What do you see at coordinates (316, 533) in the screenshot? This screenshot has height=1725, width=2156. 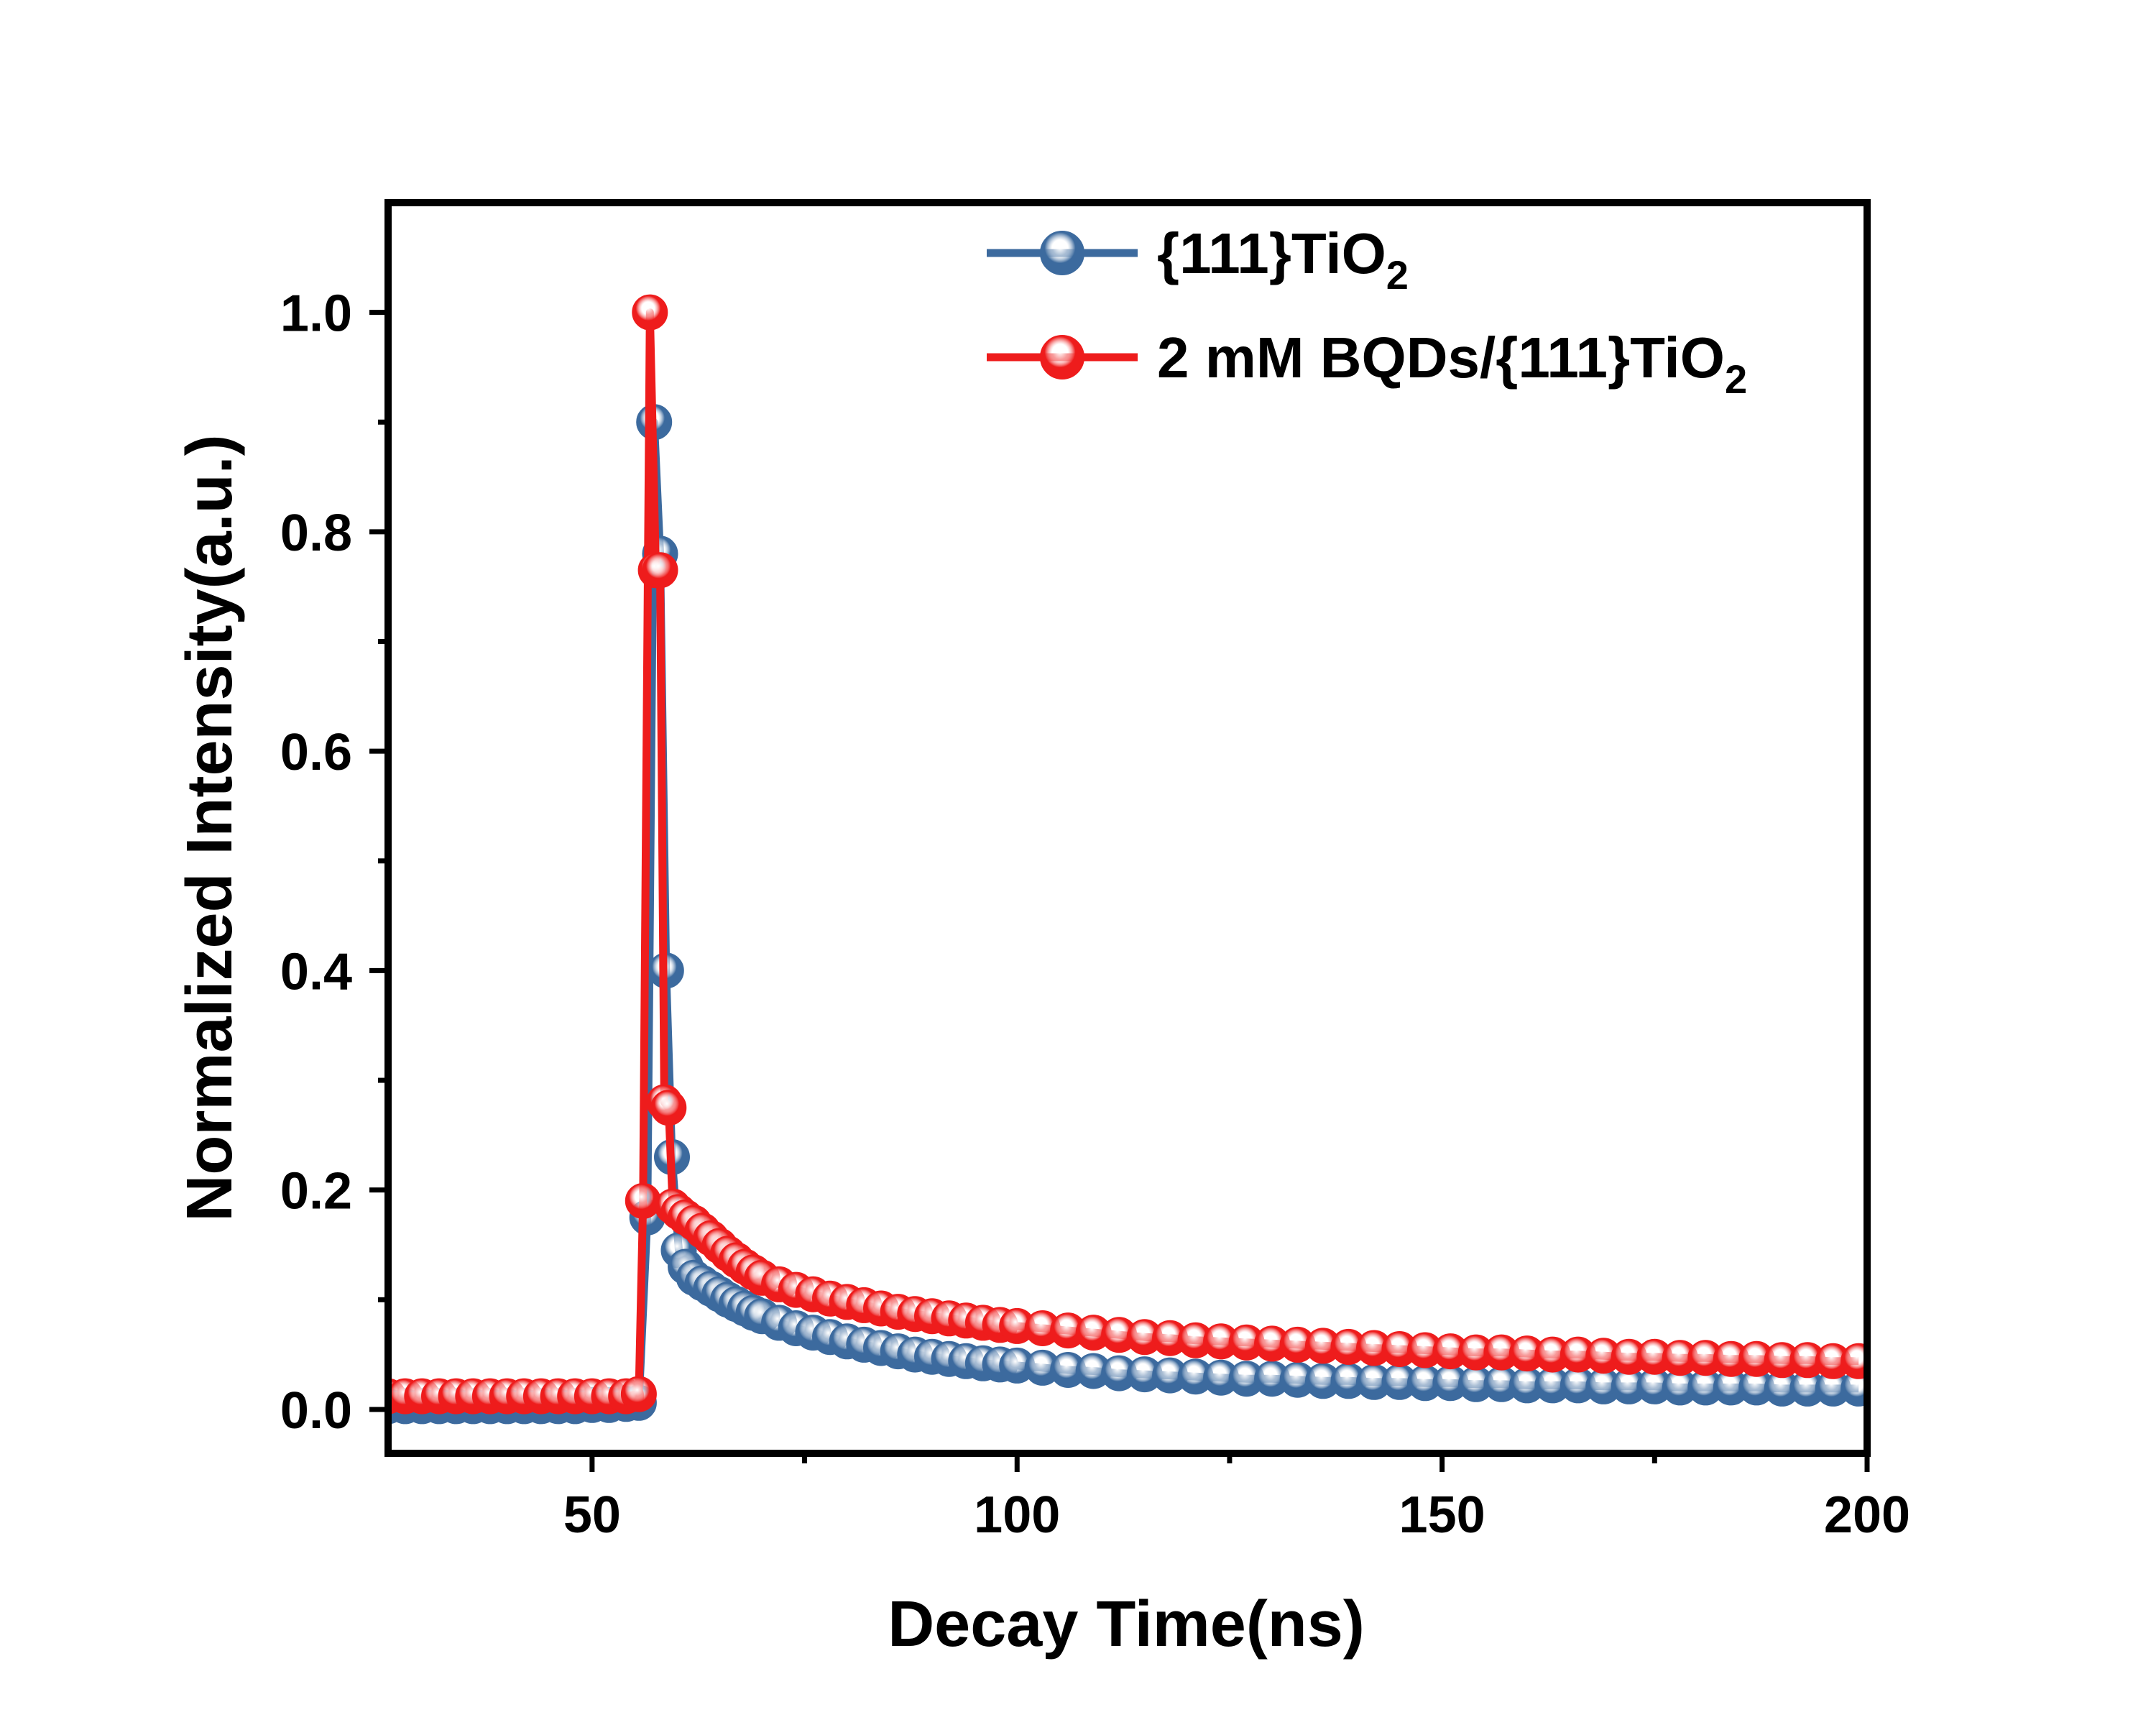 I see `y-tick-label: 0.8` at bounding box center [316, 533].